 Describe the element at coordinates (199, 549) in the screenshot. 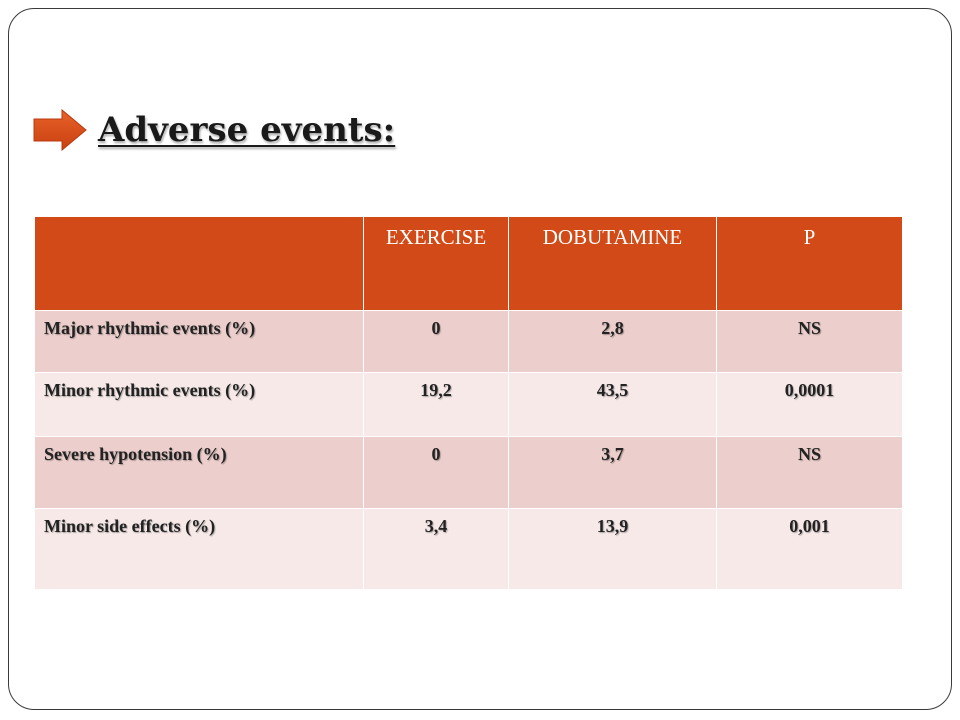

I see `row-label: Minor side effects (%)` at that location.